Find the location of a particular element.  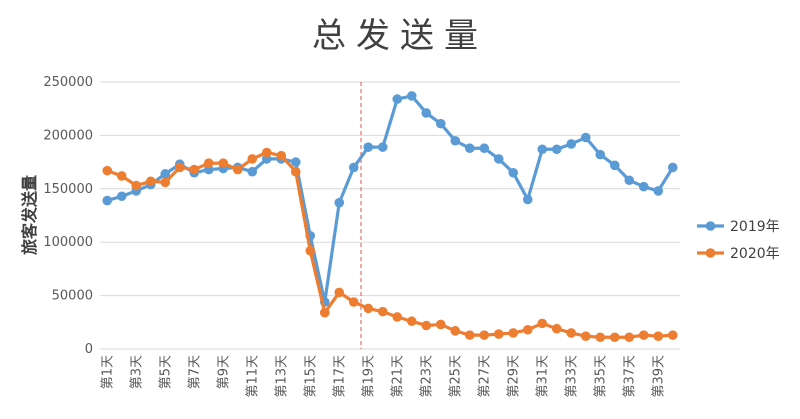

x-tick-label: 第39天 is located at coordinates (658, 376).